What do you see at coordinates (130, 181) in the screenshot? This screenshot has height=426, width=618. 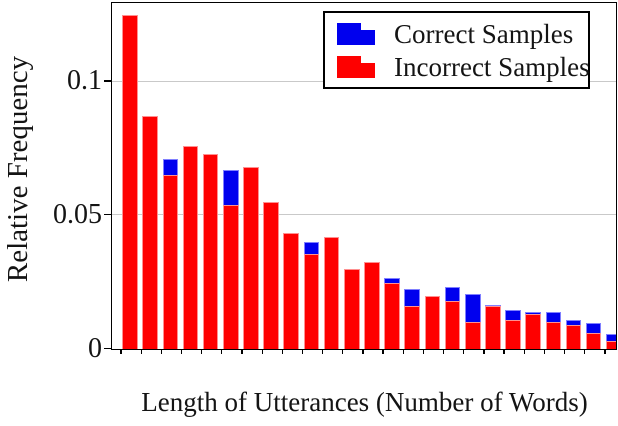 I see `bar-1-incorrect-segment` at bounding box center [130, 181].